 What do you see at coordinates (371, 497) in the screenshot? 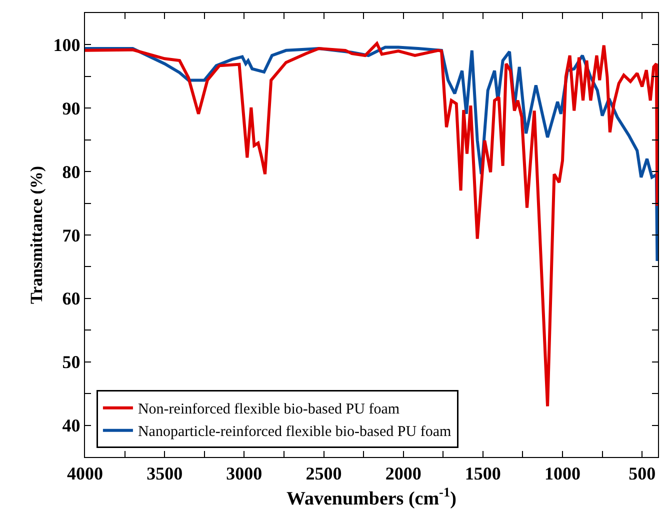
I see `x-axis-title: Wavenumbers (cm$^{-1}$)` at bounding box center [371, 497].